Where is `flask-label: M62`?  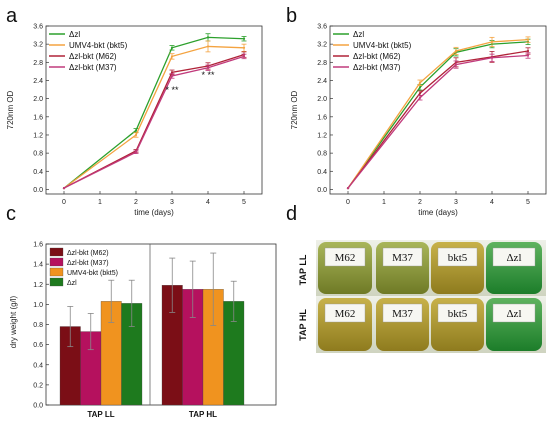 flask-label: M62 is located at coordinates (345, 314).